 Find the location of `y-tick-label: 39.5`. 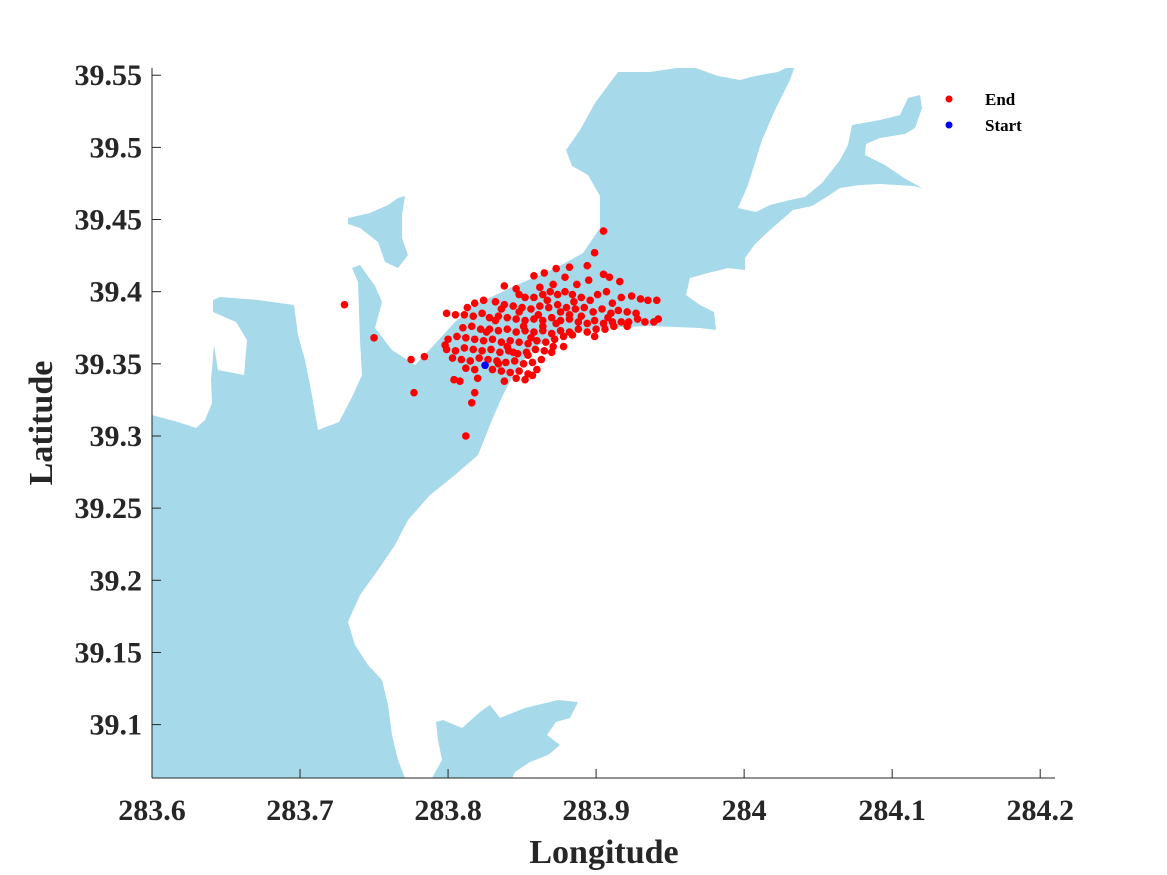

y-tick-label: 39.5 is located at coordinates (116, 147).